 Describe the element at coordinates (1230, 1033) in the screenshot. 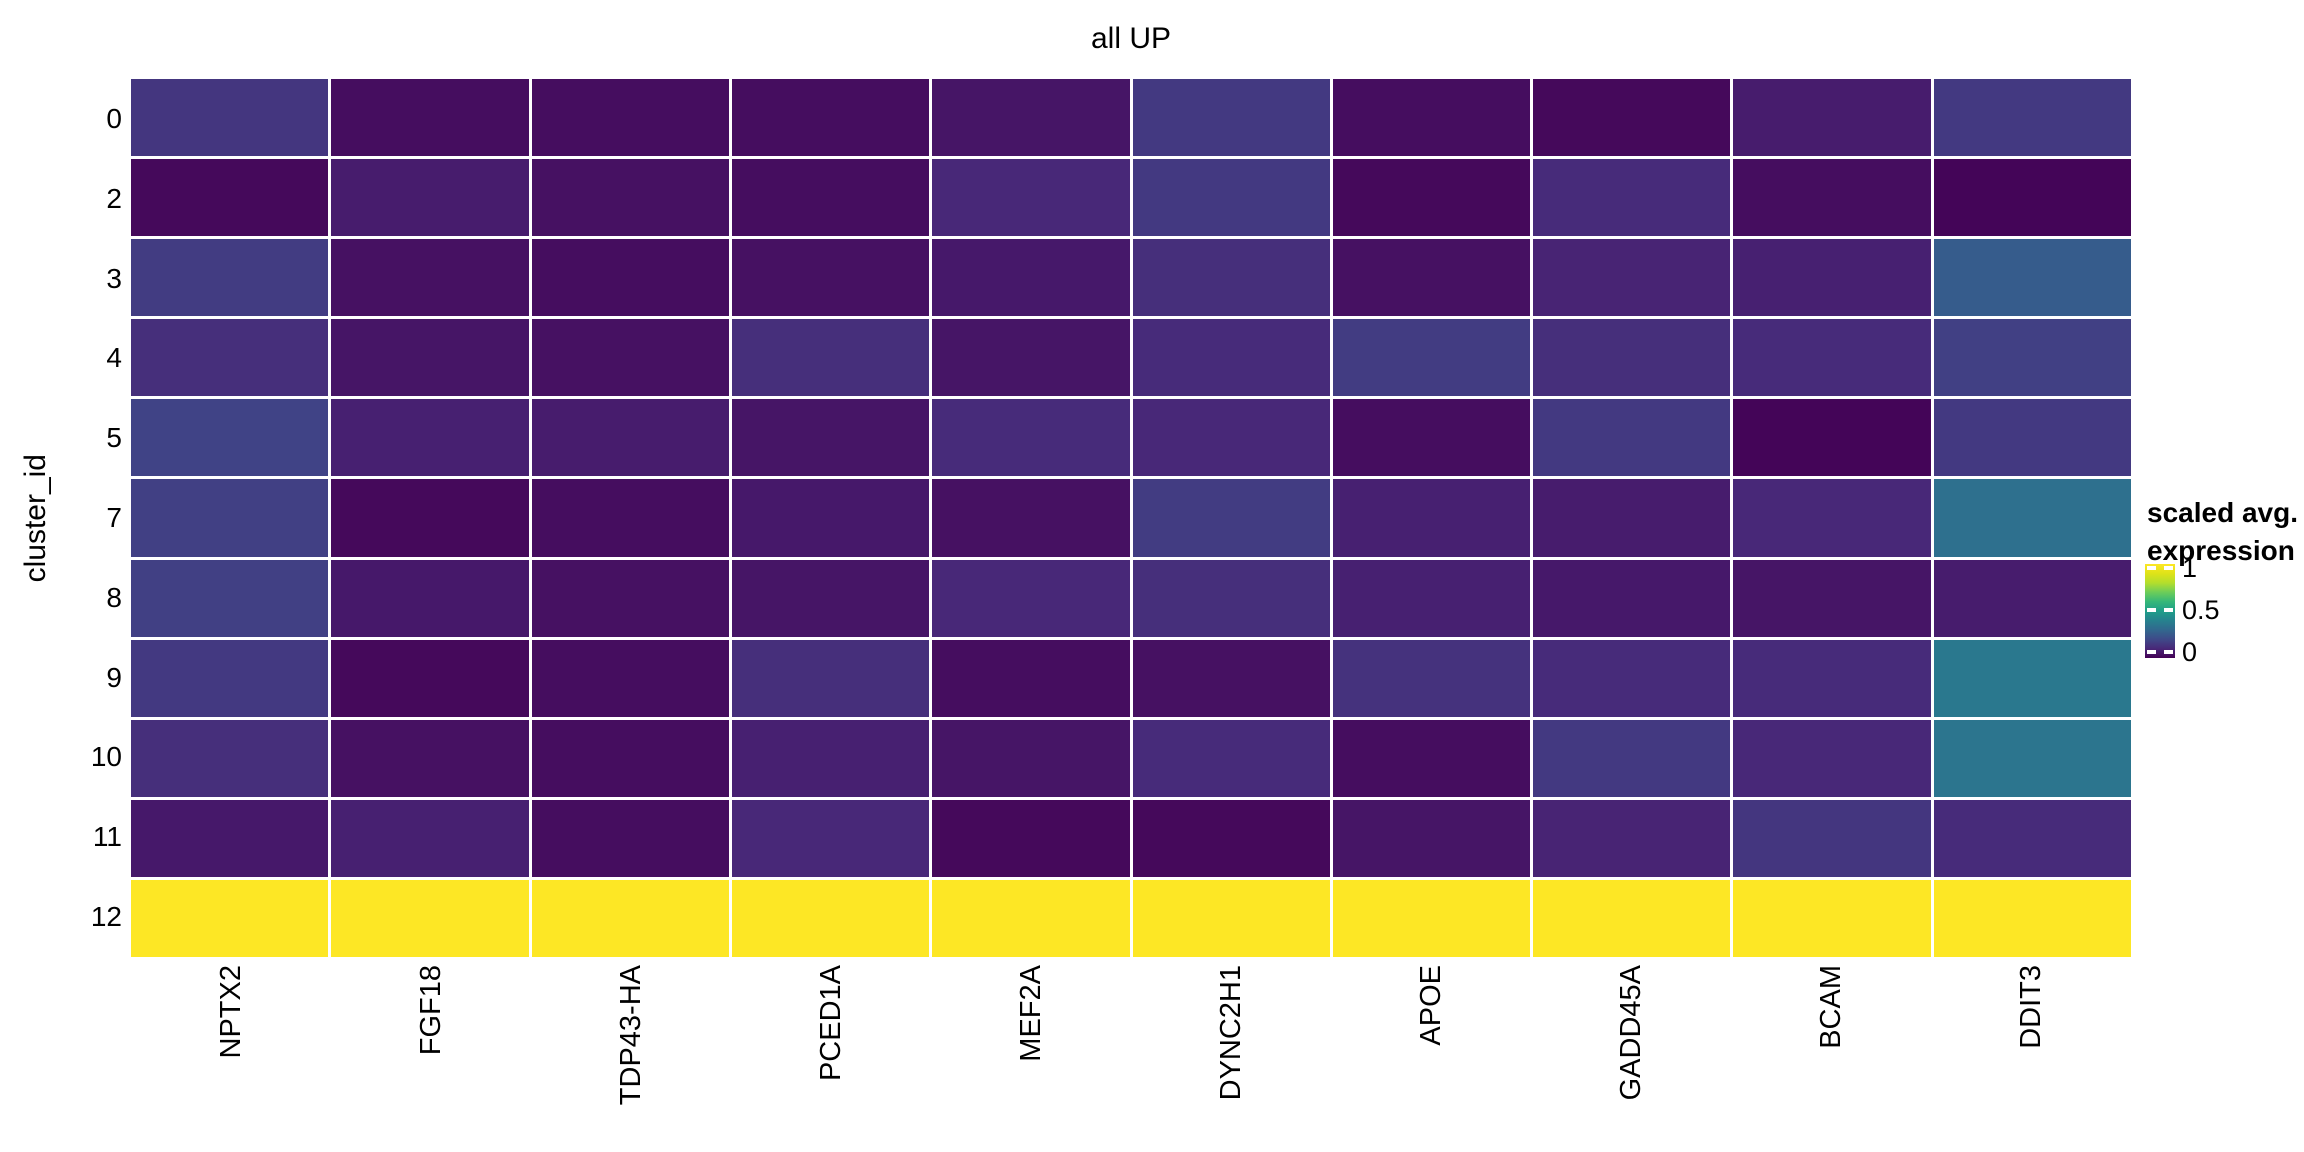

I see `x-tick-label: DYNC2H1` at that location.